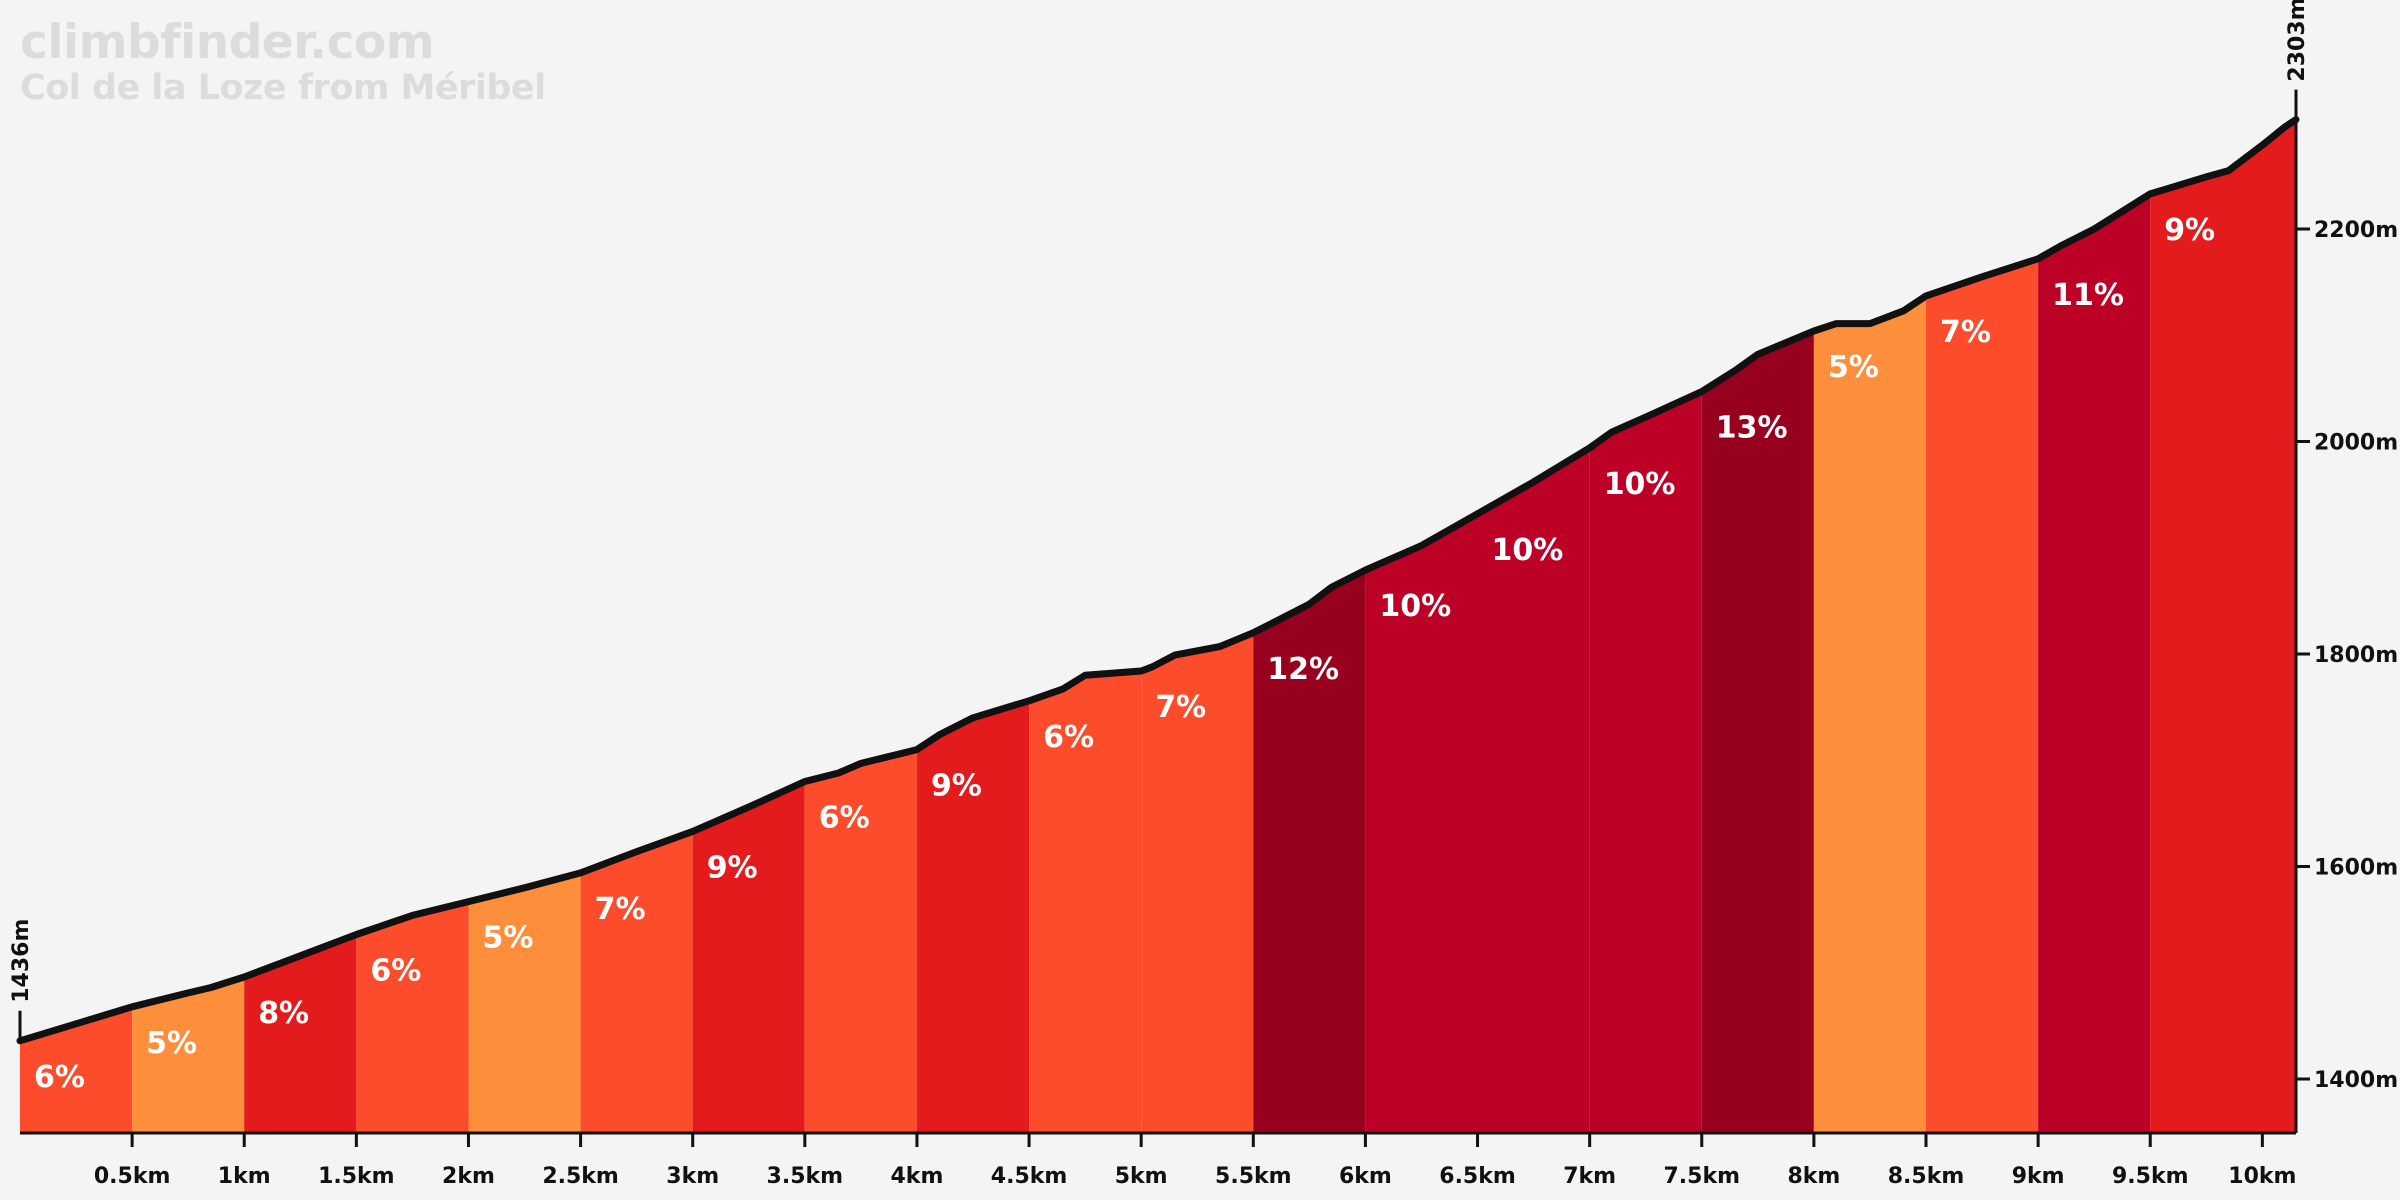 This screenshot has width=2400, height=1200. What do you see at coordinates (132, 1176) in the screenshot?
I see `x-tick-label-1: 0.5km` at bounding box center [132, 1176].